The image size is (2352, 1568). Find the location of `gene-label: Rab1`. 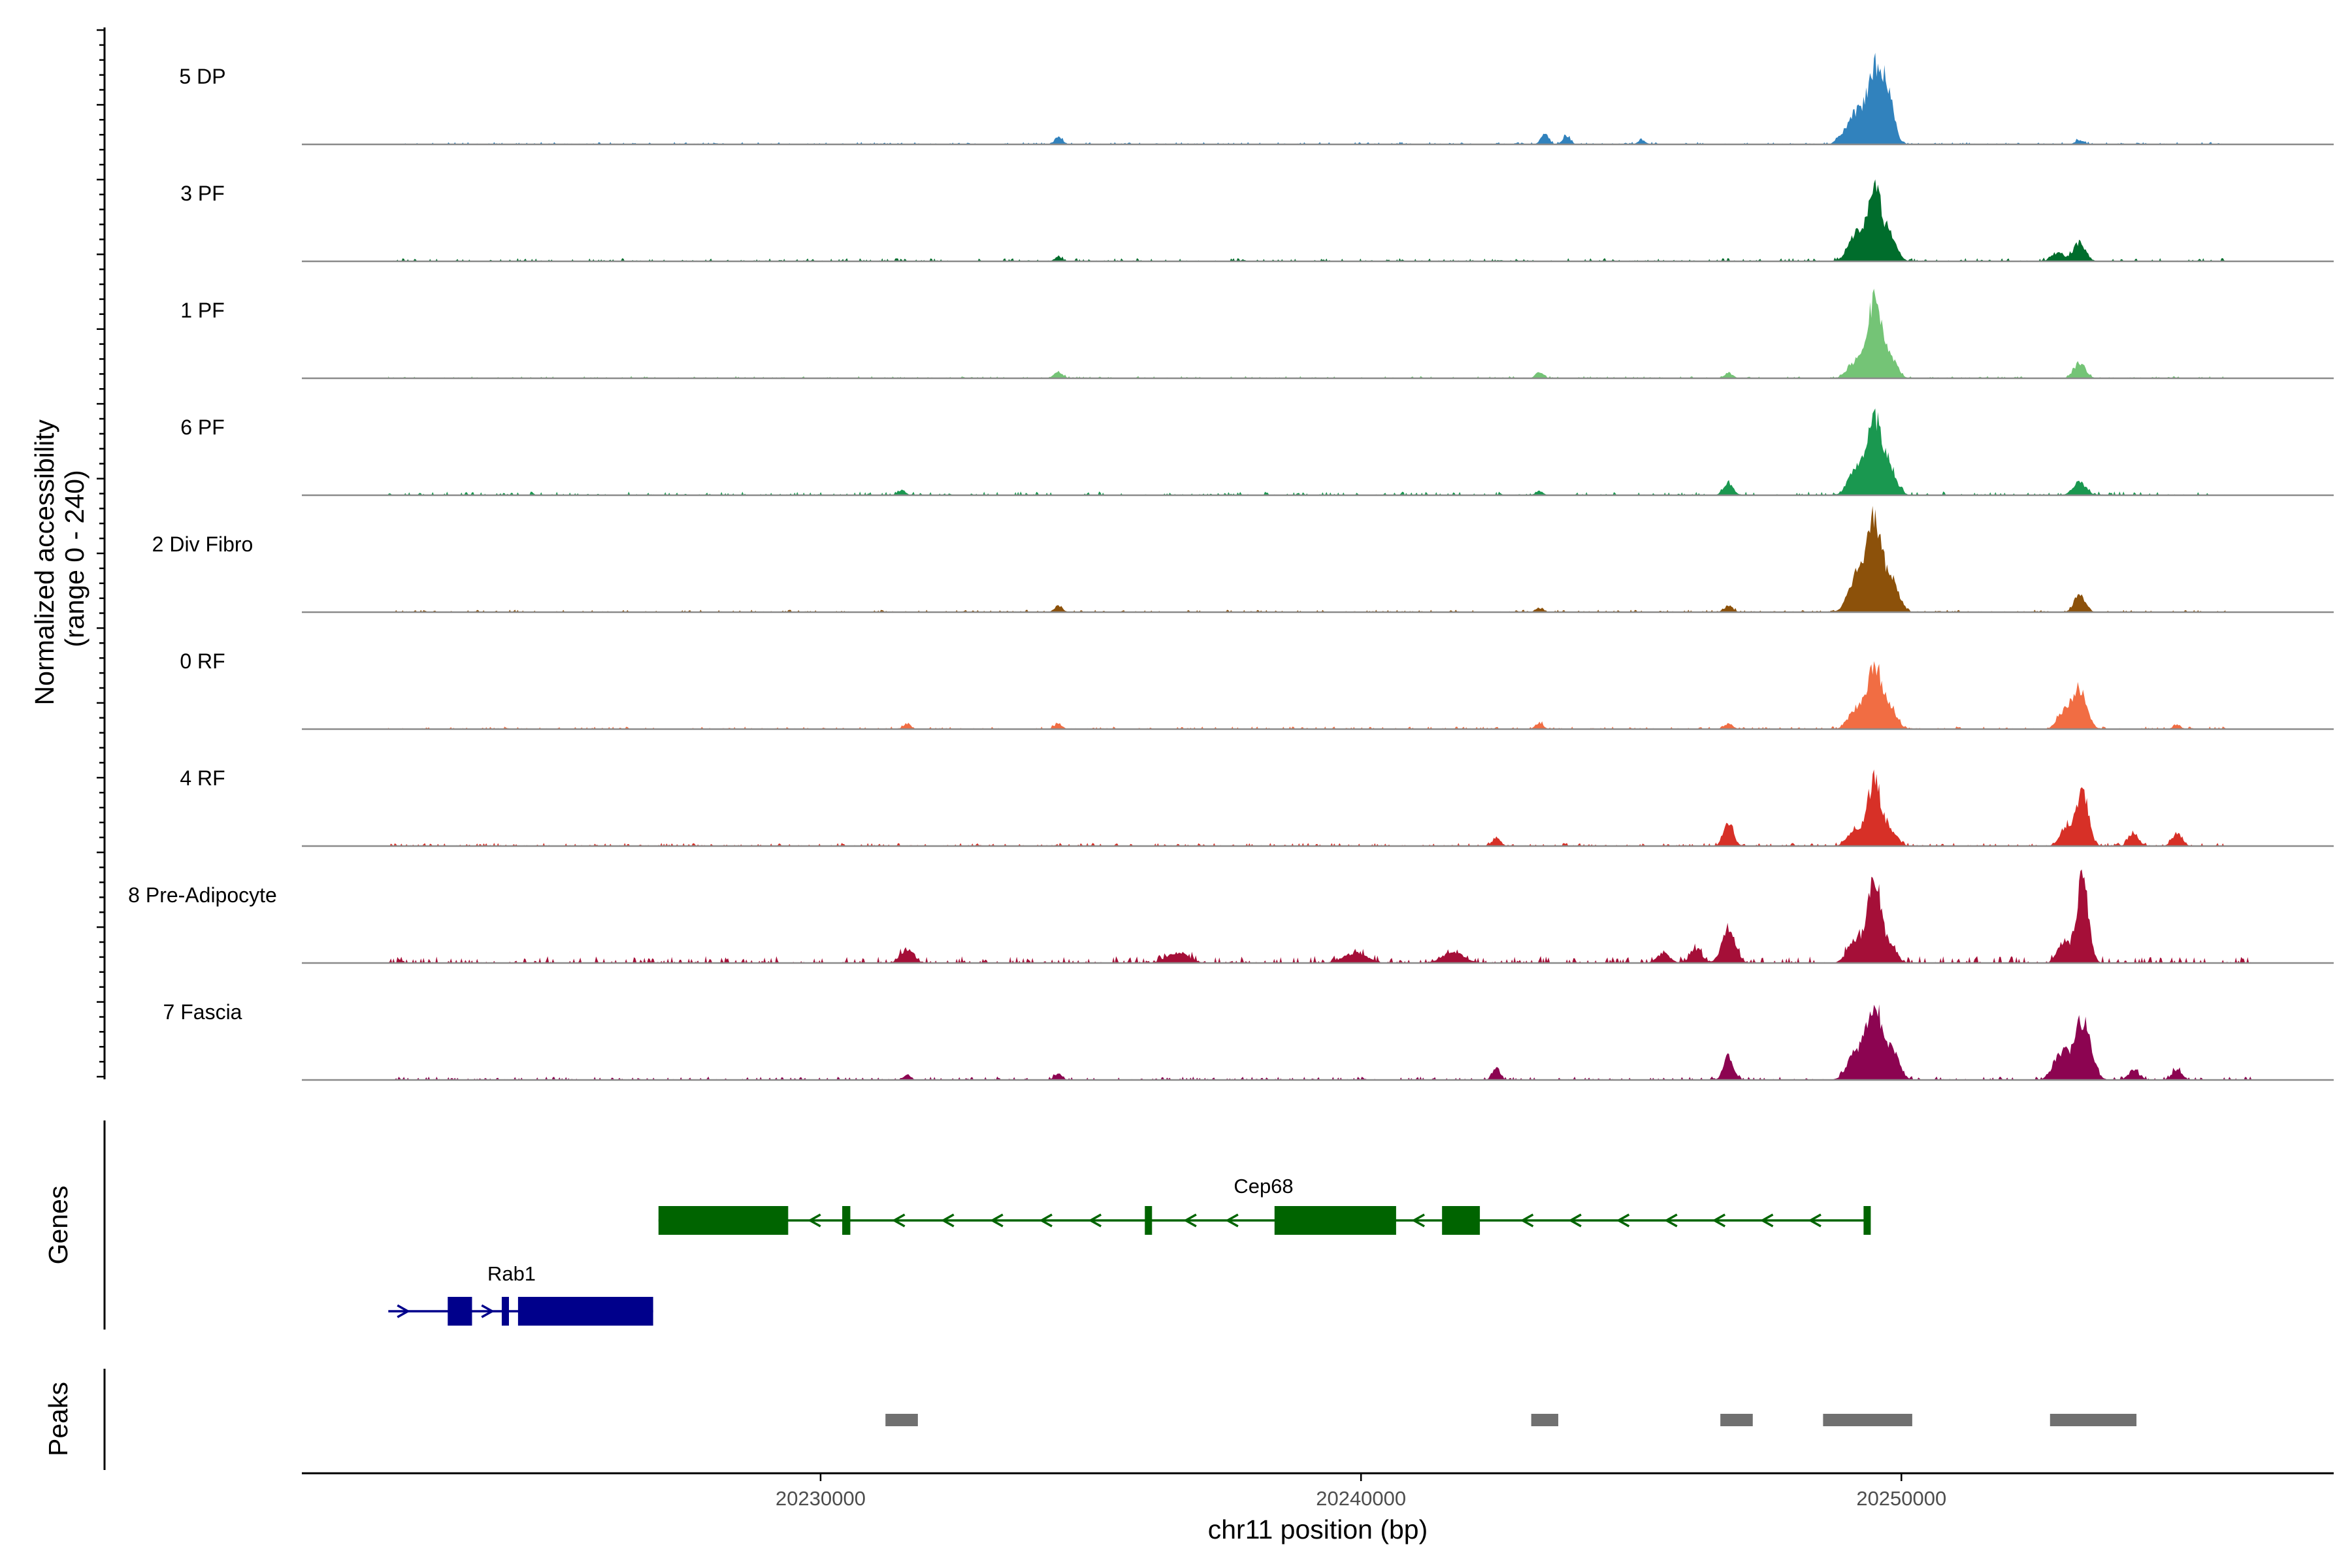

gene-label: Rab1 is located at coordinates (511, 1273).